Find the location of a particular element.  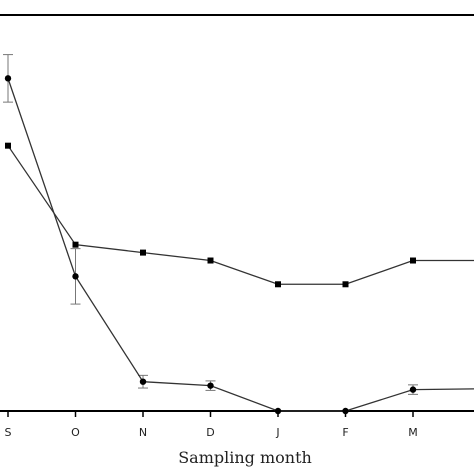

x-tick-label-5: F is located at coordinates (345, 432).